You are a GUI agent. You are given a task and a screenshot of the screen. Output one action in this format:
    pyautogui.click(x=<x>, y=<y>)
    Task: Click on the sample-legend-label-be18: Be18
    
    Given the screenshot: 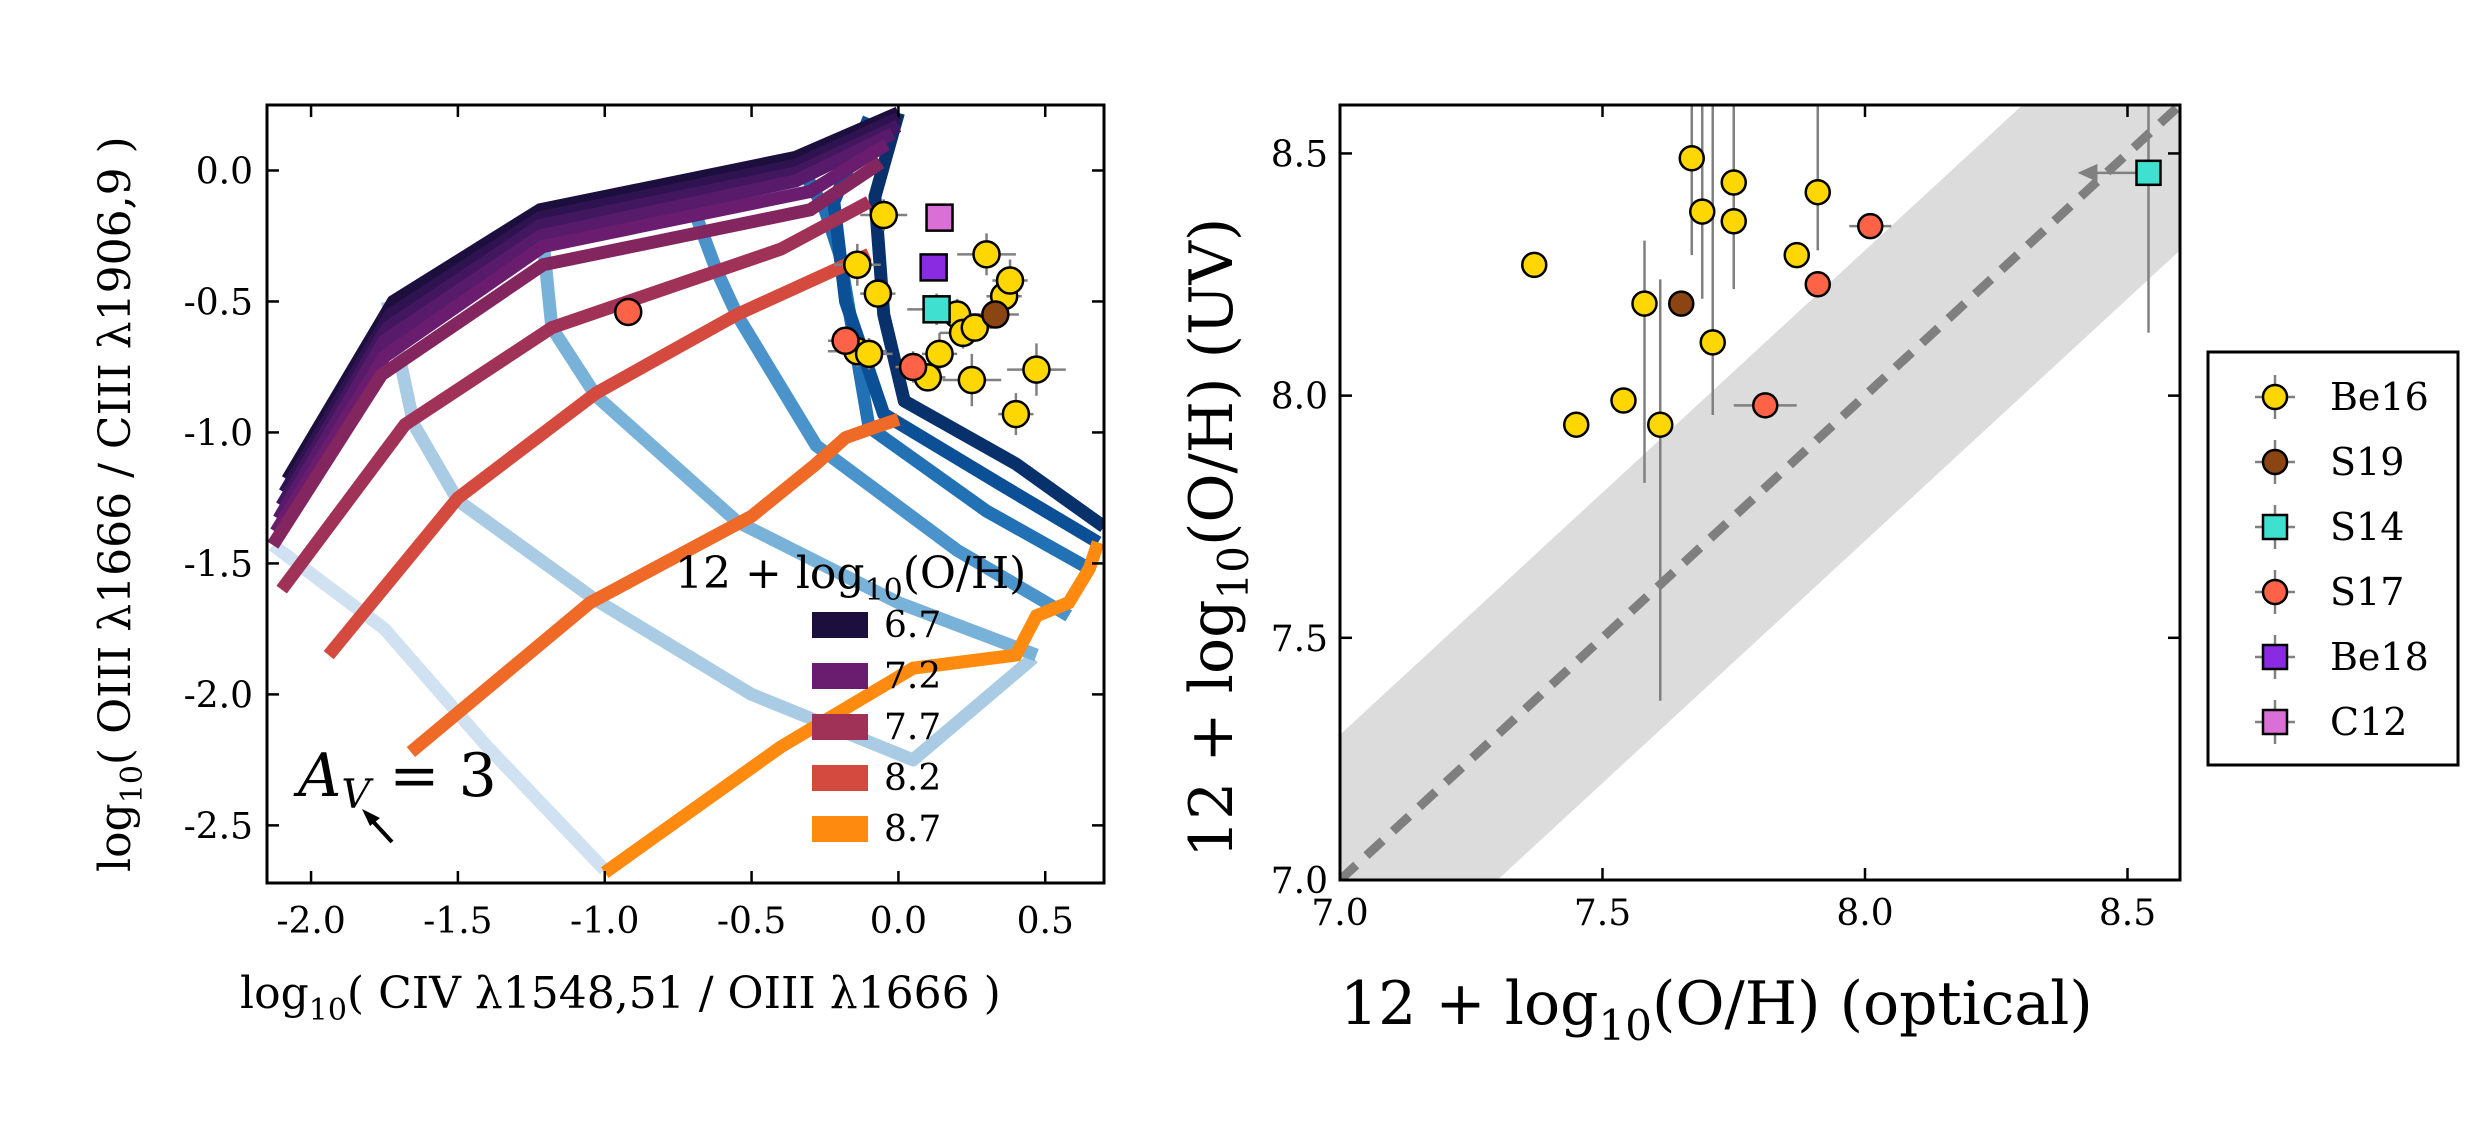 What is the action you would take?
    pyautogui.click(x=2379, y=657)
    